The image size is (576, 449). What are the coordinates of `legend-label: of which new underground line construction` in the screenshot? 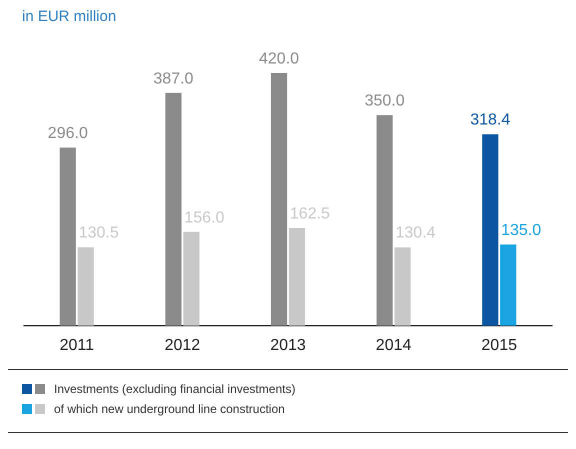 It's located at (169, 409).